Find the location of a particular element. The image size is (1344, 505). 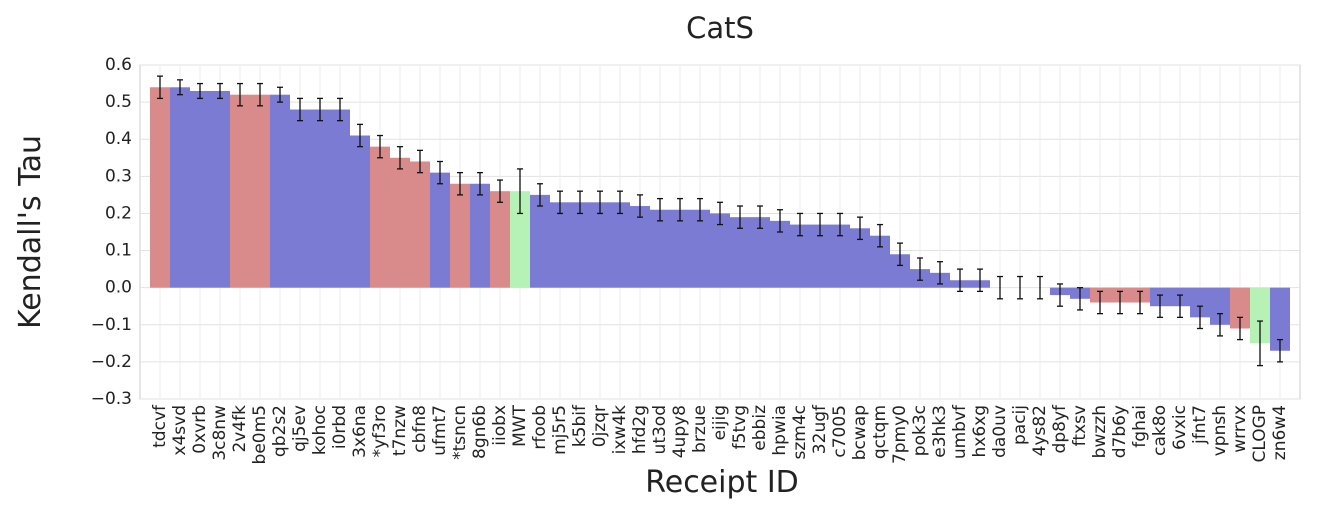

x-tick-label: qb2s2 is located at coordinates (280, 431).